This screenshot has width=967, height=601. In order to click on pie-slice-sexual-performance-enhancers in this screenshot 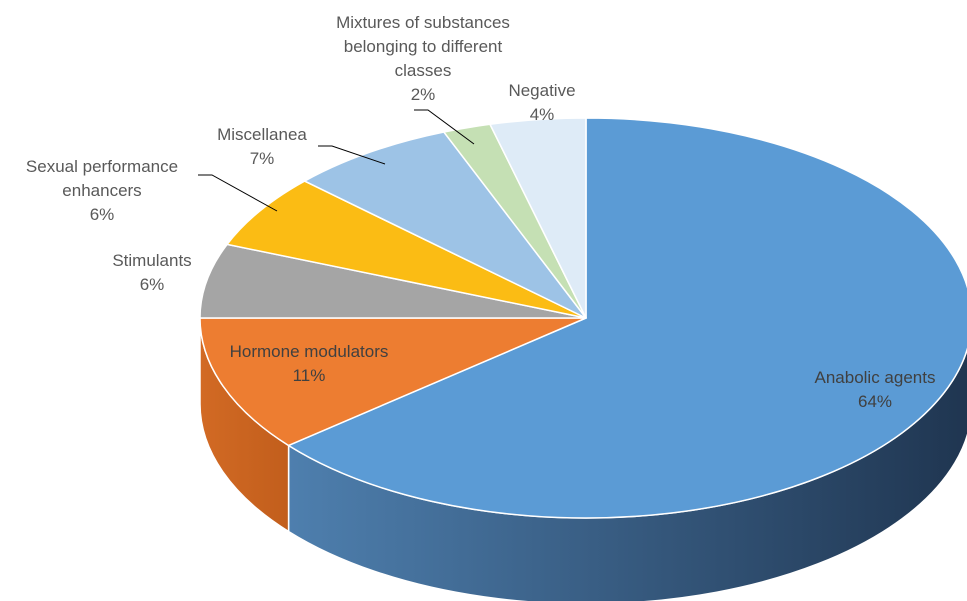, I will do `click(406, 249)`.